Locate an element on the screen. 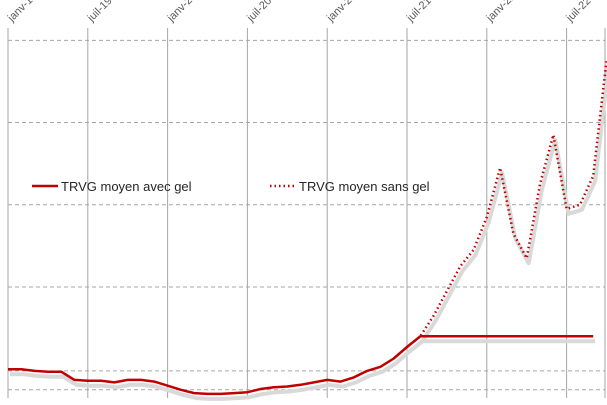 The height and width of the screenshot is (405, 607). x-tick-label: janv-21 is located at coordinates (341, 12).